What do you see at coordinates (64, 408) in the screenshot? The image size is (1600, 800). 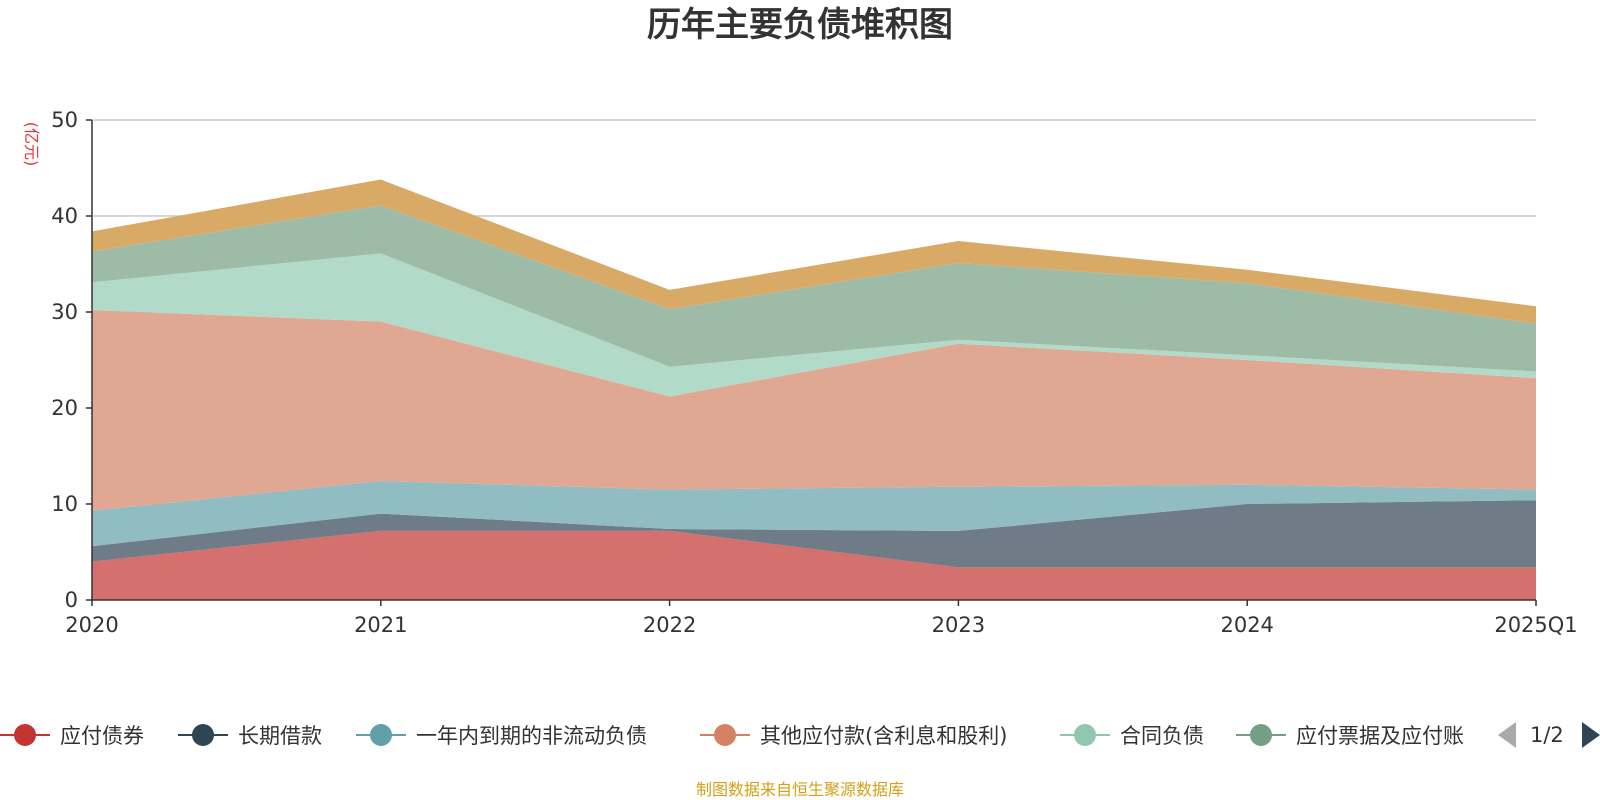 I see `y-tick-label: 20` at bounding box center [64, 408].